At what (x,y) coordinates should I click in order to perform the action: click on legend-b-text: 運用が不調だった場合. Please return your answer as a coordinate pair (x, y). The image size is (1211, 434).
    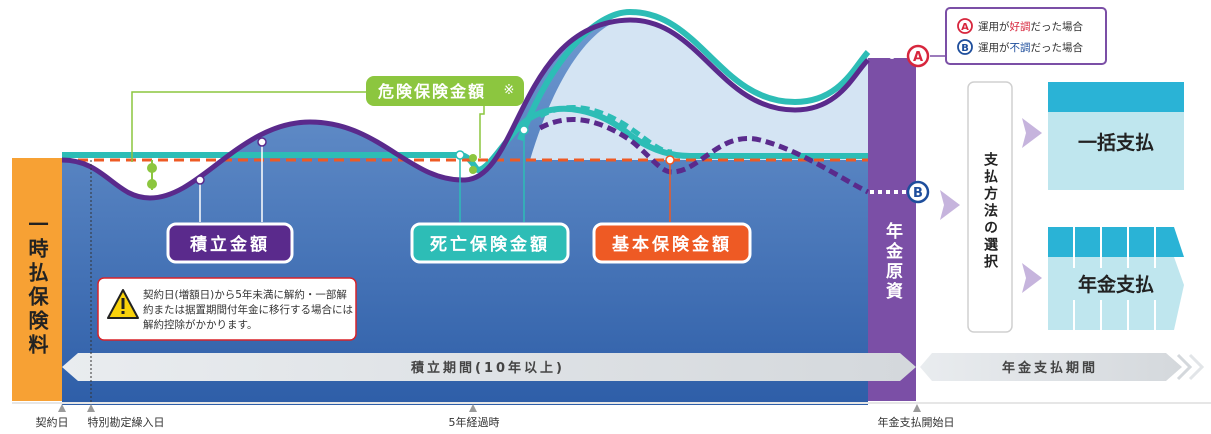
    Looking at the image, I should click on (1030, 47).